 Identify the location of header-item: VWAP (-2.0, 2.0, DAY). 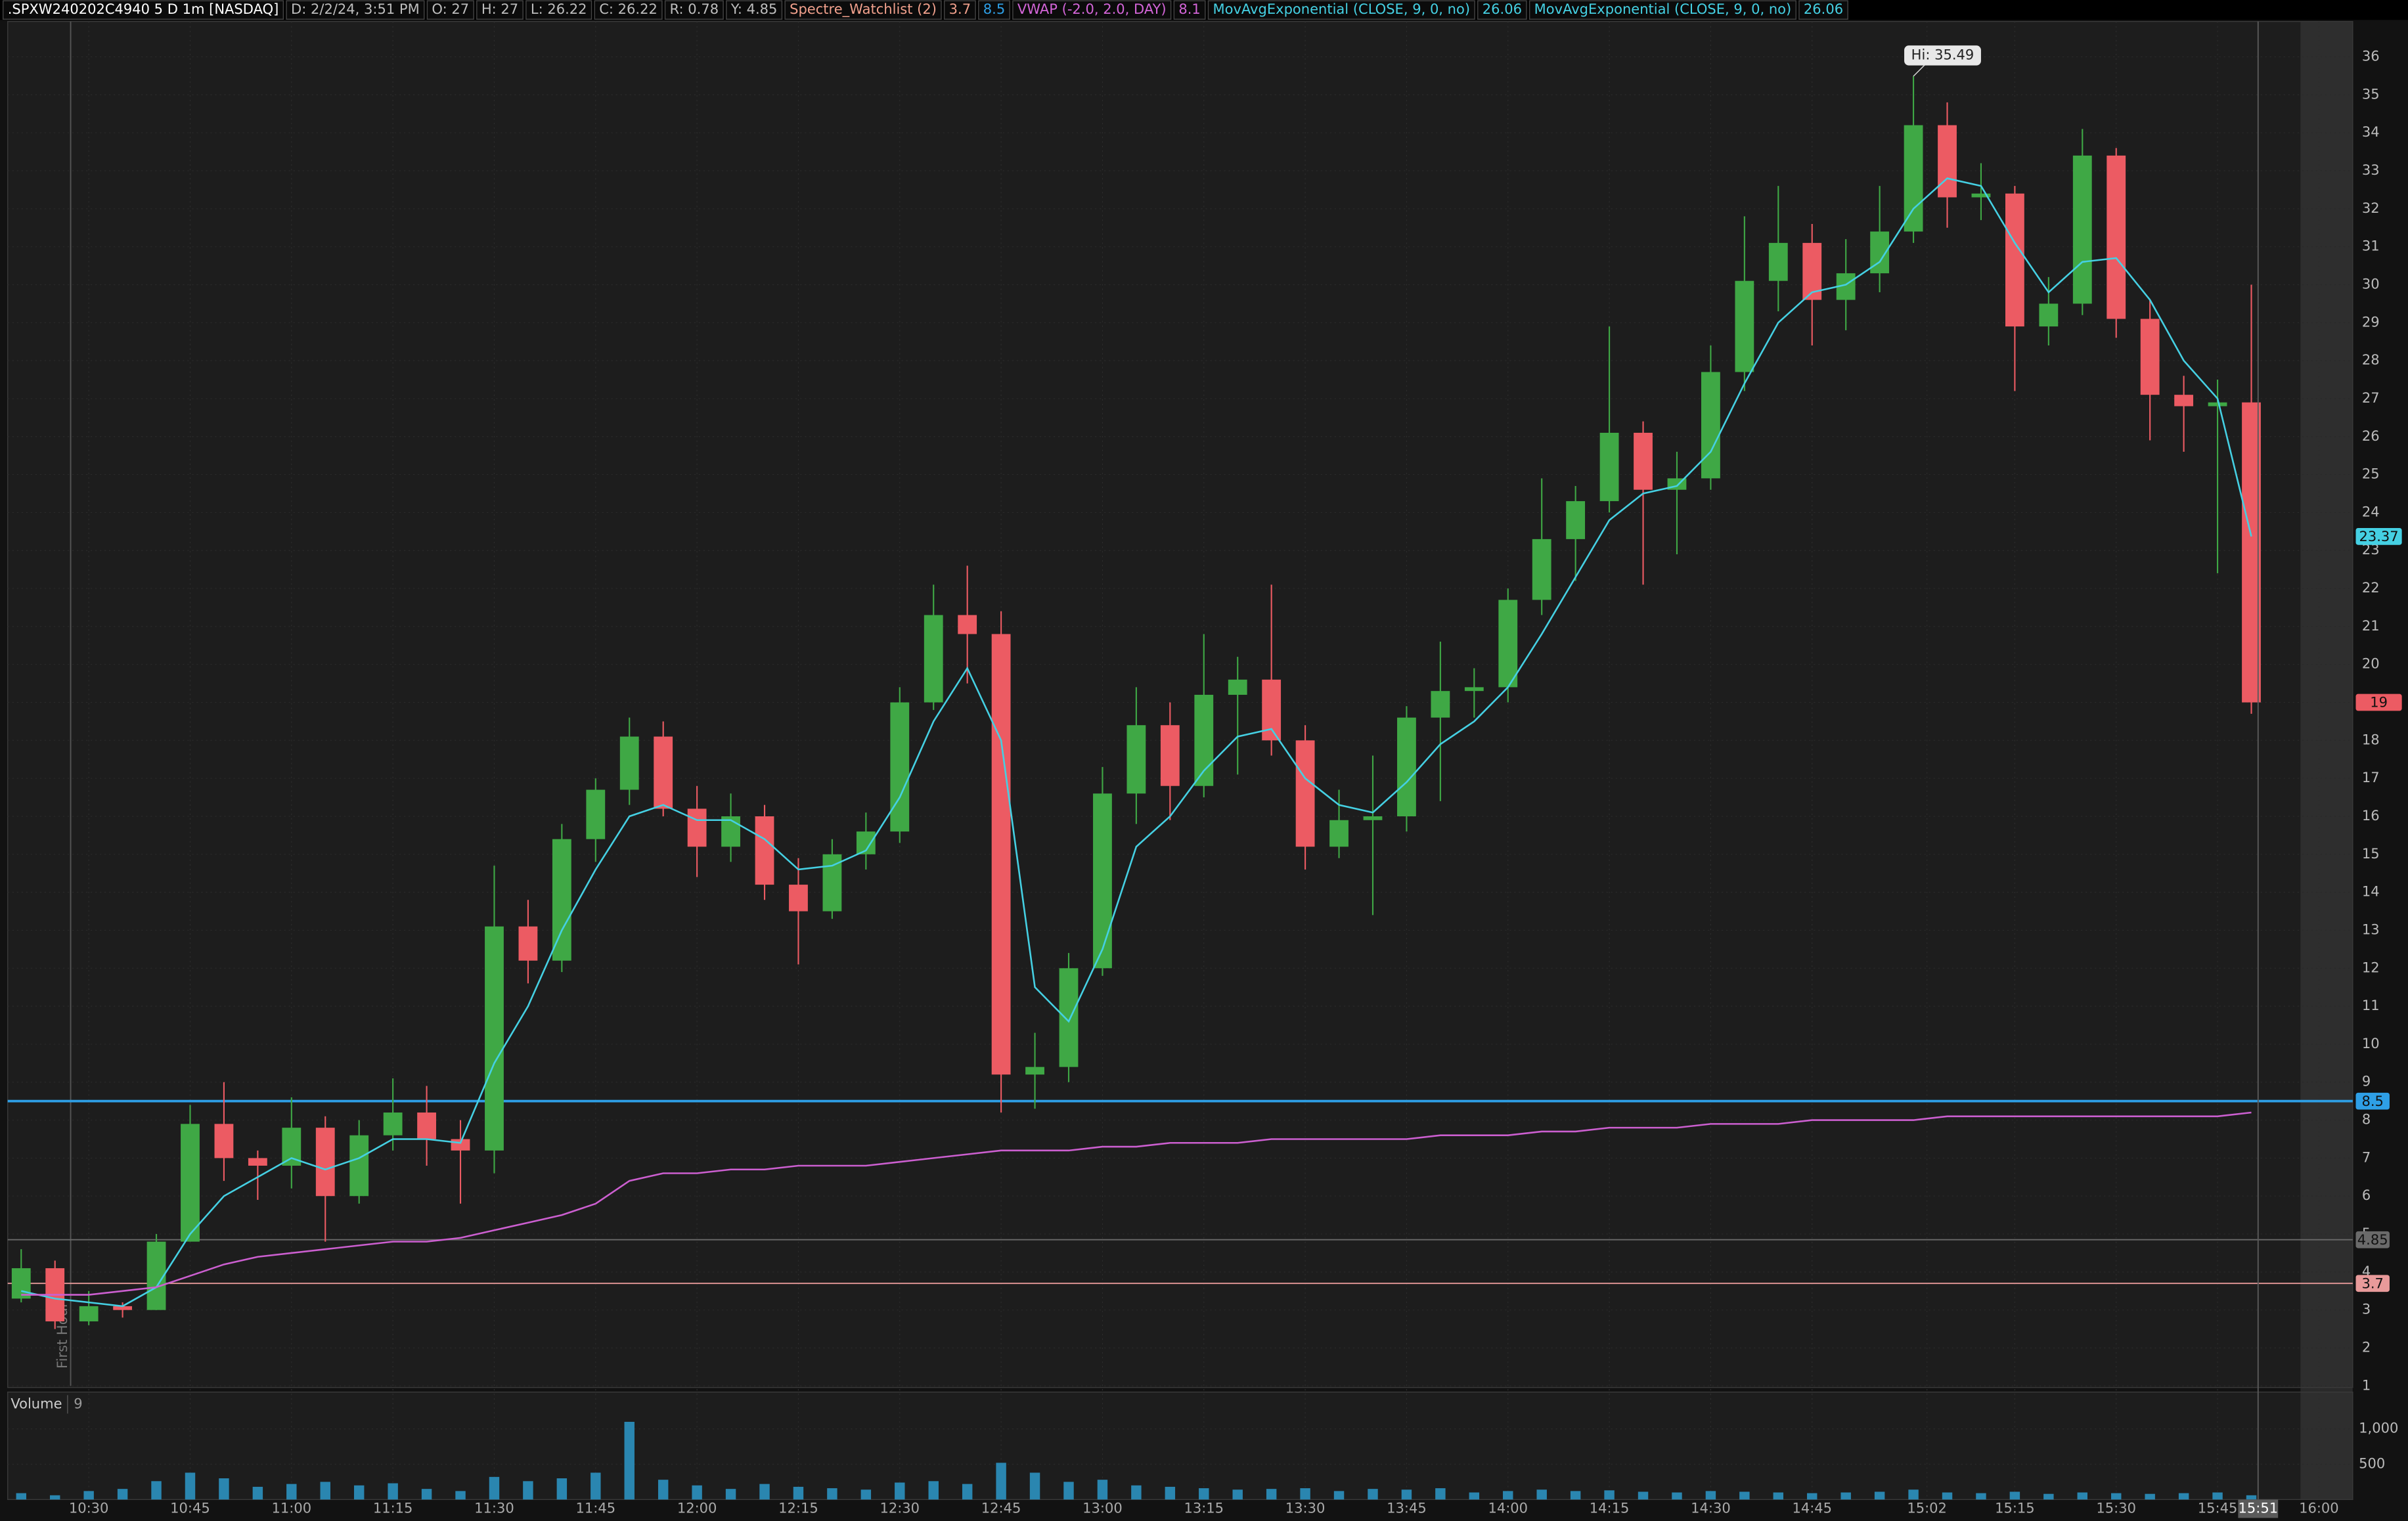
(1092, 9).